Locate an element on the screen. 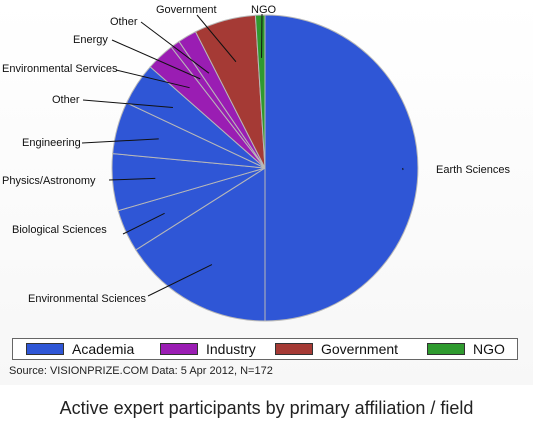  slice-label: Government is located at coordinates (186, 10).